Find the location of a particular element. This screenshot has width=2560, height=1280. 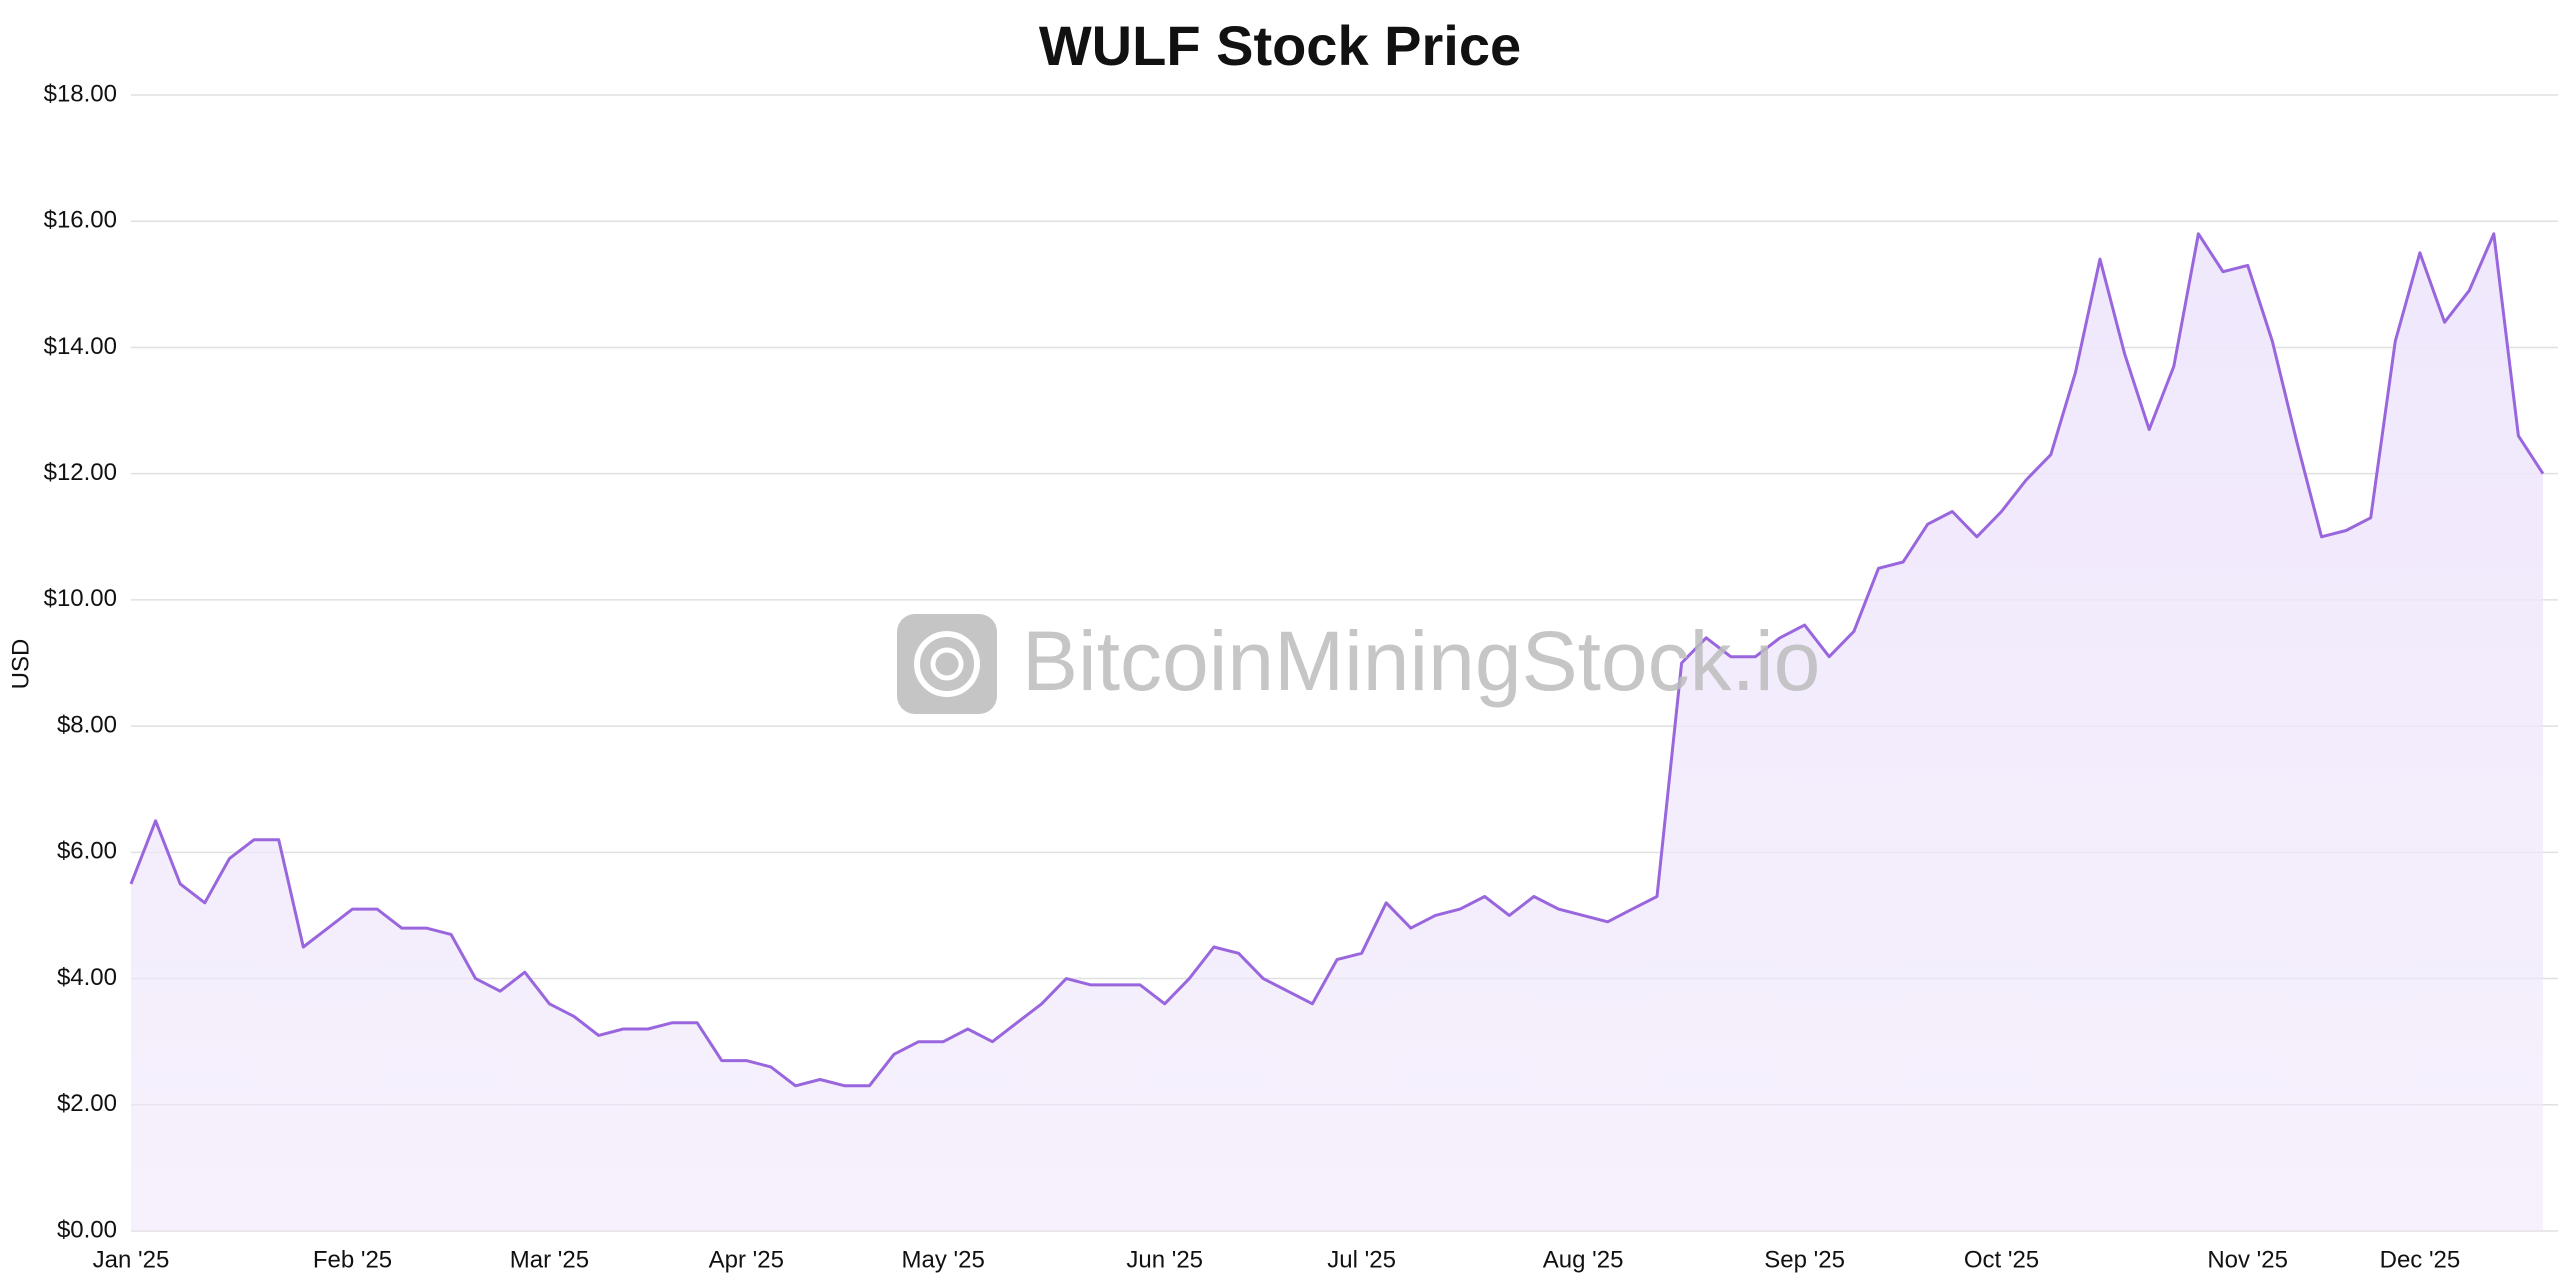

y-tick-label: $6.00 is located at coordinates (87, 851).